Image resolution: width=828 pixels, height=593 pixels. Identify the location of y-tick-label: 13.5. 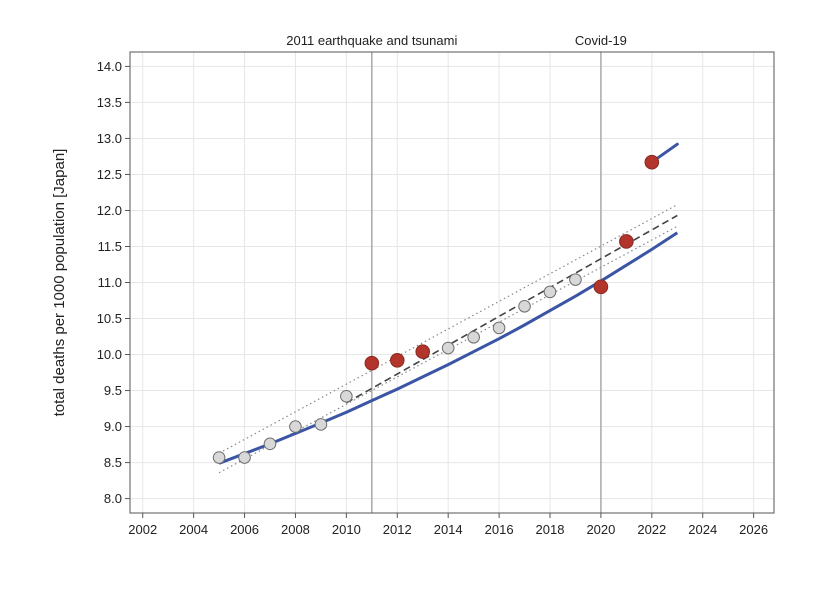
(109, 102).